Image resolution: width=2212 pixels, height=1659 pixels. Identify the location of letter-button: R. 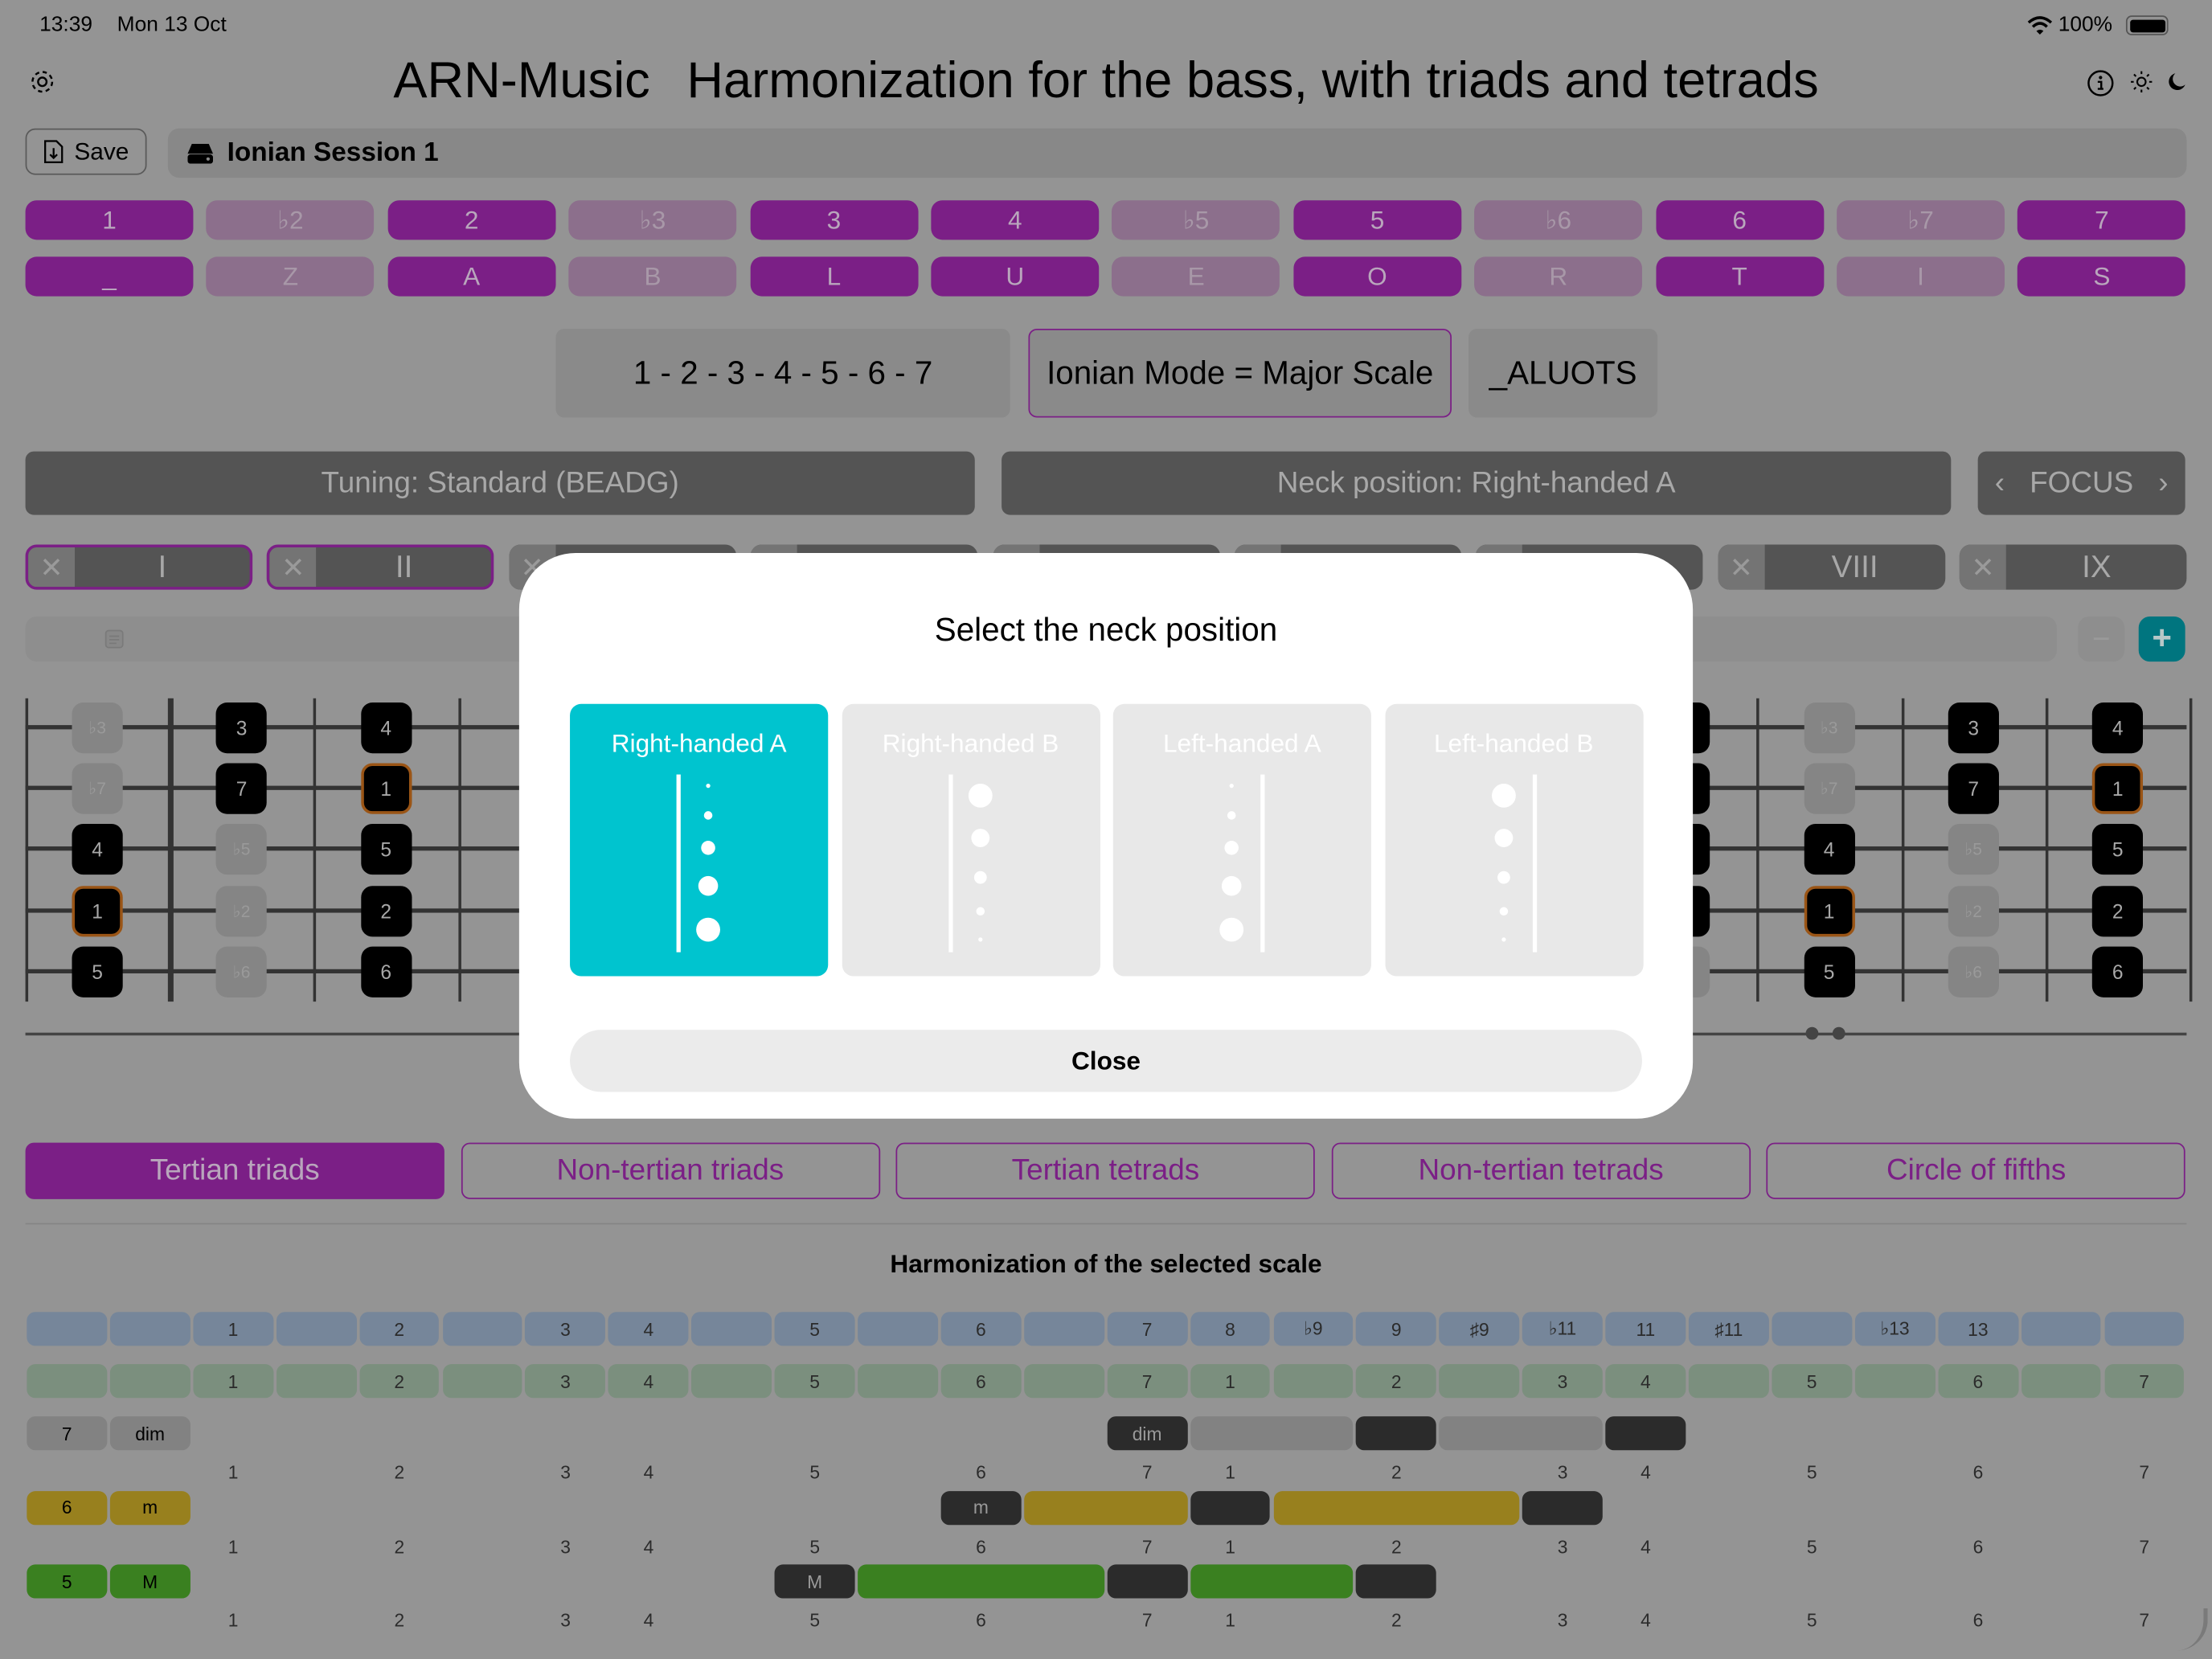
(1558, 276).